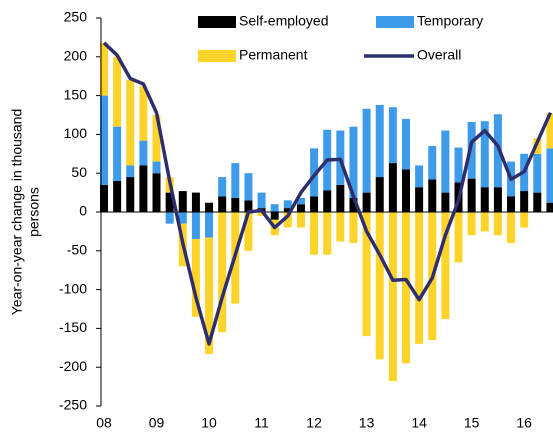  Describe the element at coordinates (17, 212) in the screenshot. I see `y-axis-label-line: Year-on-year change in thousand` at that location.